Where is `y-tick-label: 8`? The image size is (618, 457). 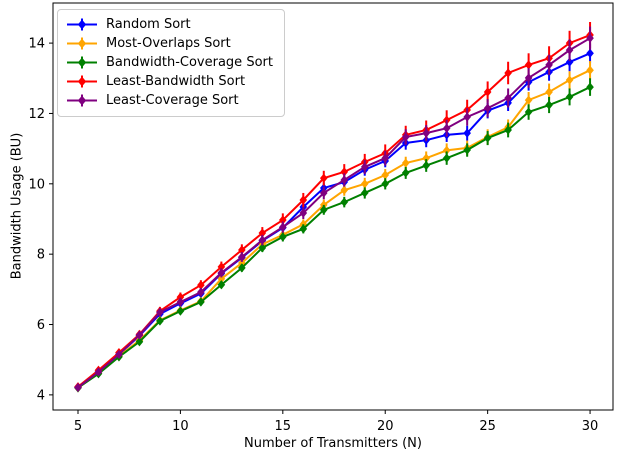
y-tick-label: 8 is located at coordinates (41, 255).